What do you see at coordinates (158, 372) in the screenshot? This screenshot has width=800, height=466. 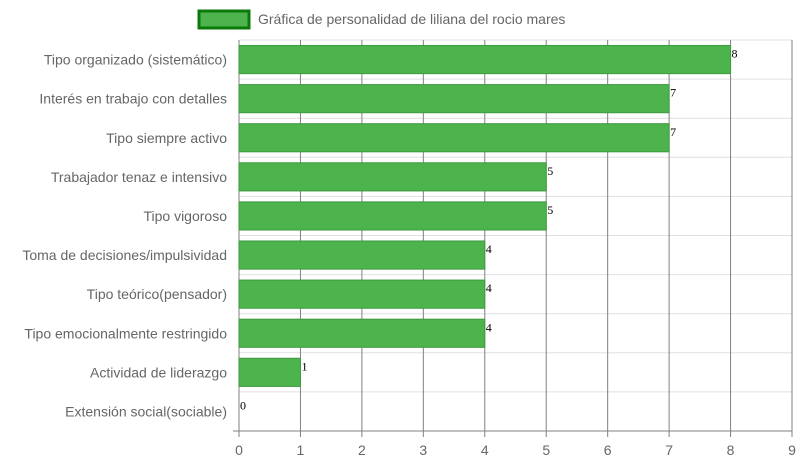 I see `category-label: Actividad de liderazgo` at bounding box center [158, 372].